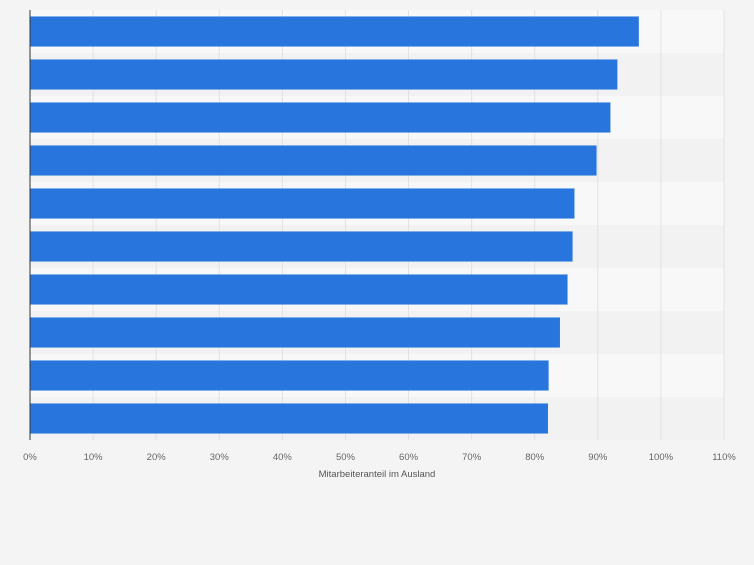 This screenshot has height=565, width=754. What do you see at coordinates (377, 474) in the screenshot?
I see `x-axis-title: Mitarbeiteranteil im Ausland` at bounding box center [377, 474].